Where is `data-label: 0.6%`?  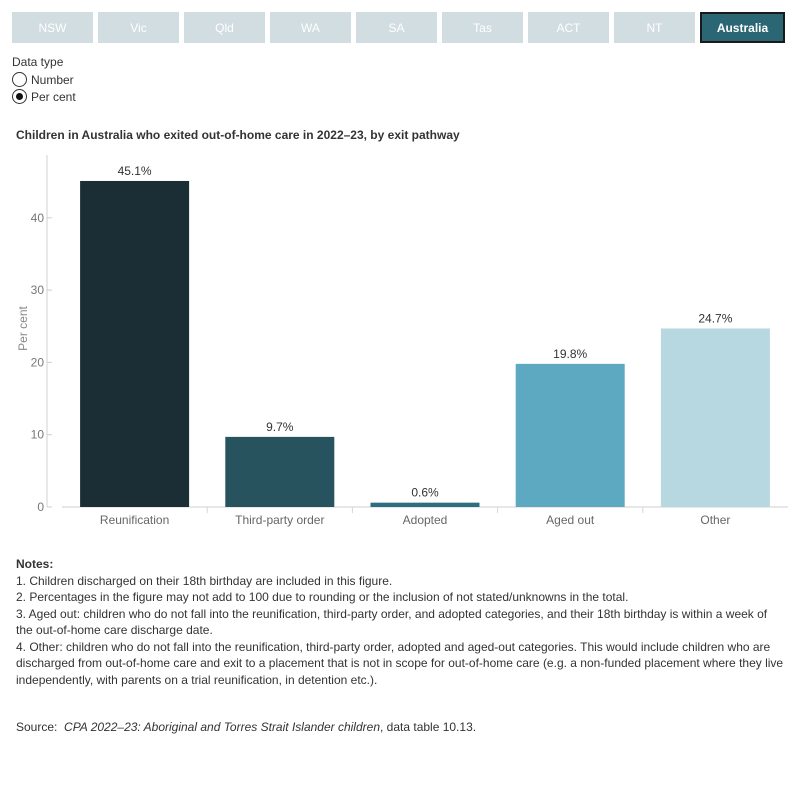 data-label: 0.6% is located at coordinates (425, 493).